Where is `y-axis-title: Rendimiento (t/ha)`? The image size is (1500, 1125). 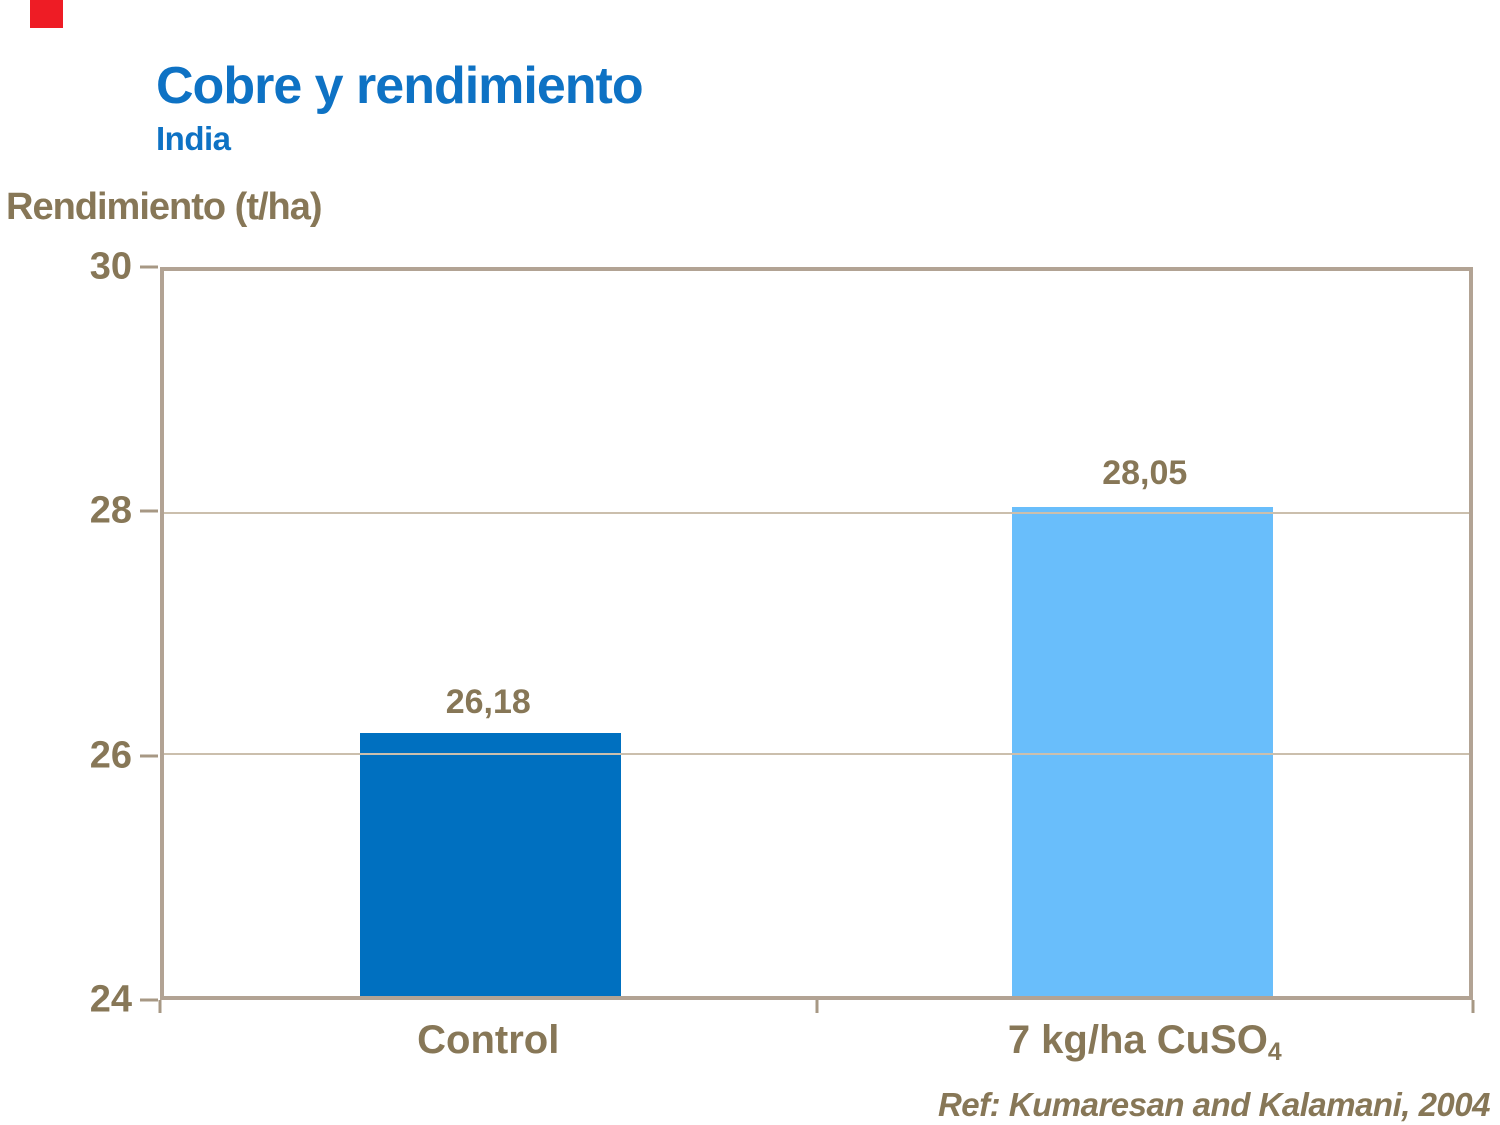
y-axis-title: Rendimiento (t/ha) is located at coordinates (164, 207).